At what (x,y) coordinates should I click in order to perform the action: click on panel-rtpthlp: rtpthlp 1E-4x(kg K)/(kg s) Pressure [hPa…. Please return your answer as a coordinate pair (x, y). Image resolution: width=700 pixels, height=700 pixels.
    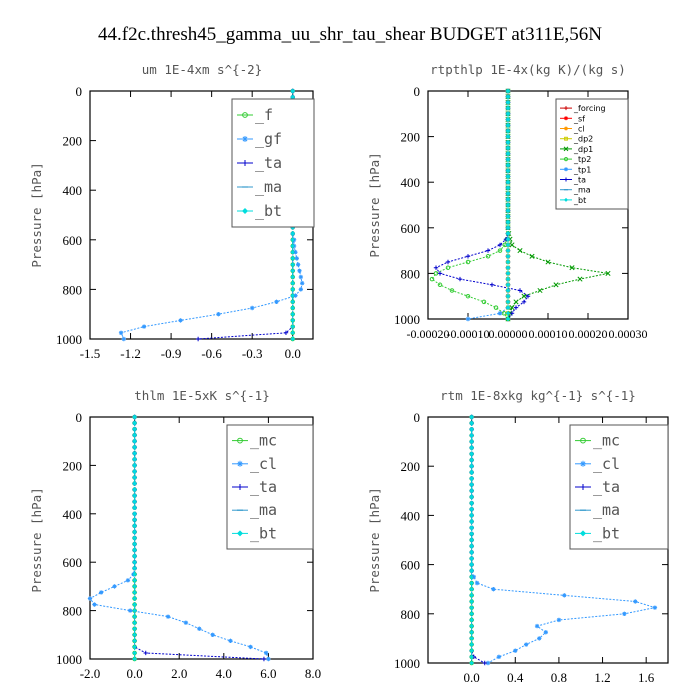
    Looking at the image, I should click on (496, 160).